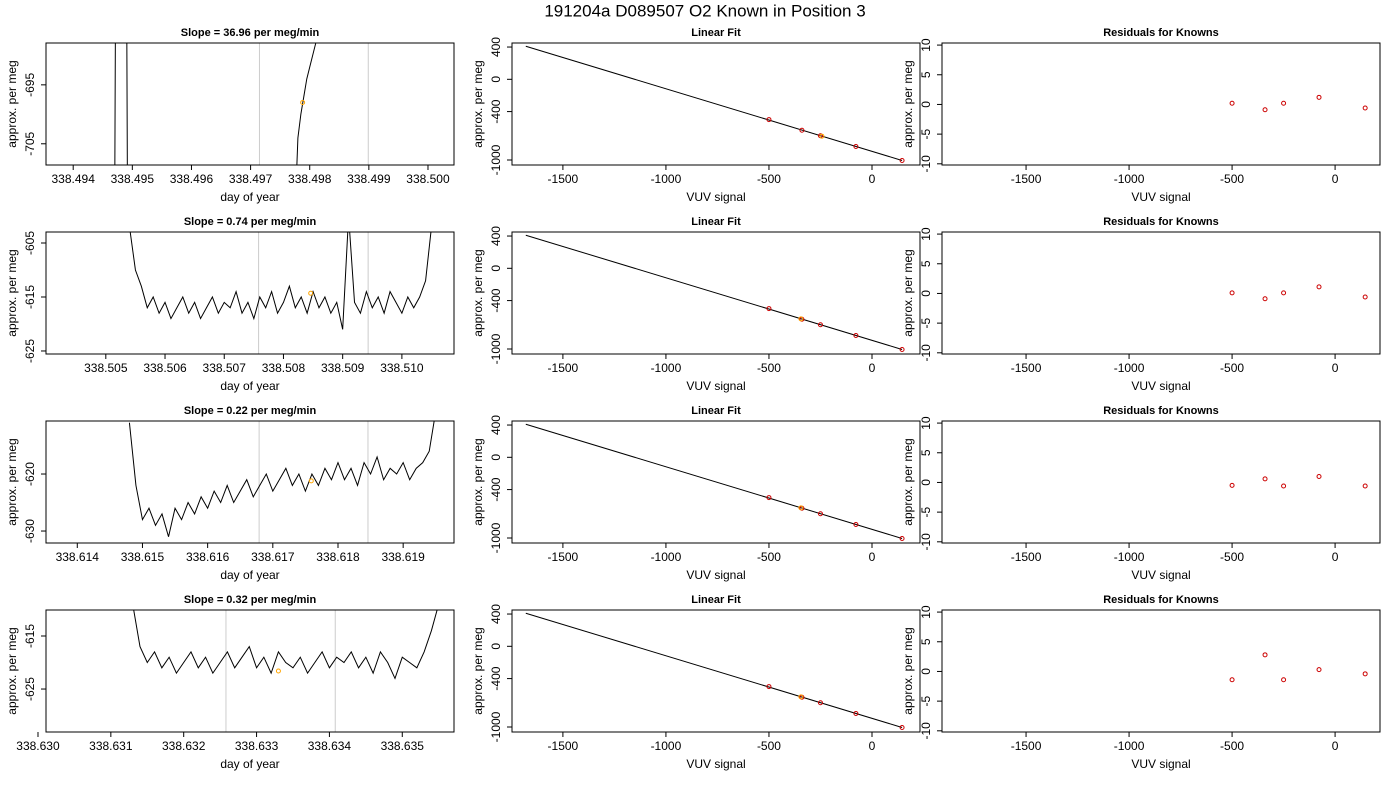  Describe the element at coordinates (143, 557) in the screenshot. I see `x-tick-label: 338.615` at that location.